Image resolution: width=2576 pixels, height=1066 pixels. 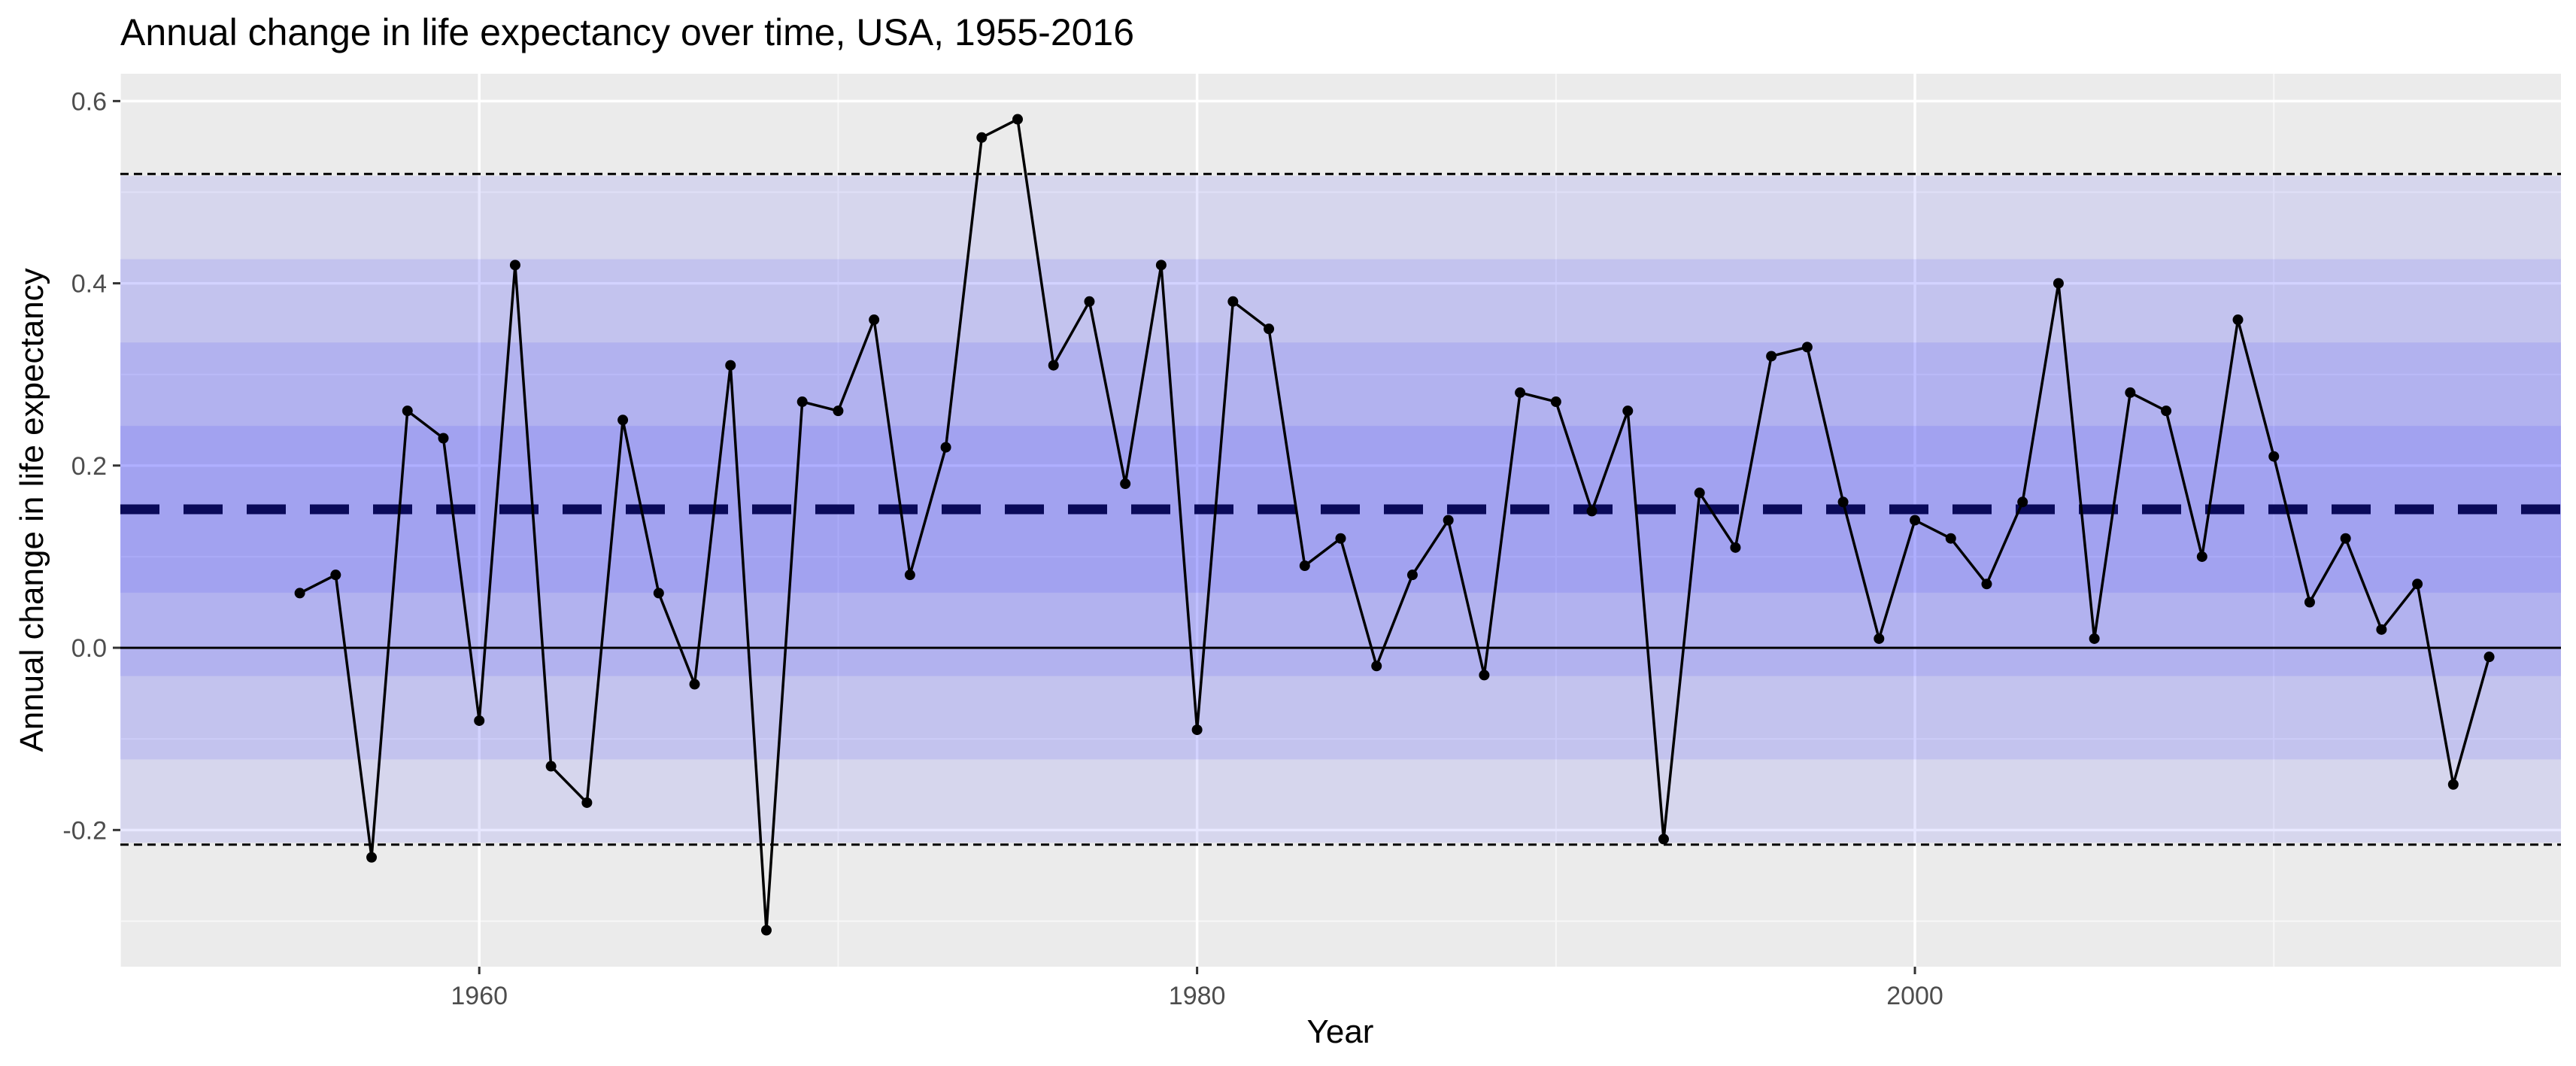 I want to click on y-axis-title: Annual change in life expectancy, so click(x=32, y=510).